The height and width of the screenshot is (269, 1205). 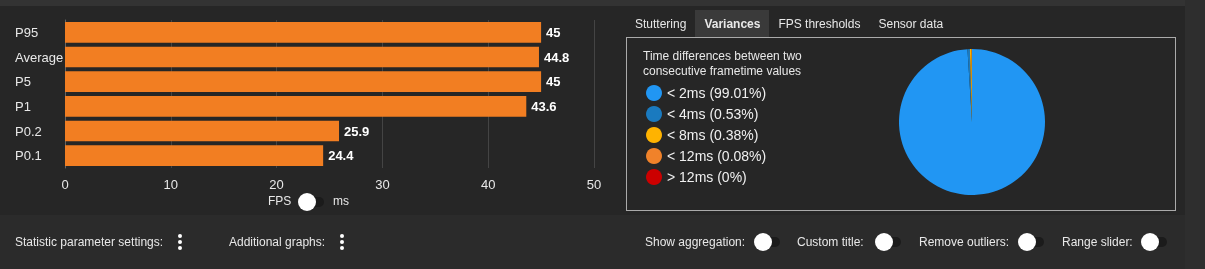 What do you see at coordinates (276, 184) in the screenshot?
I see `x-tick-label: 20` at bounding box center [276, 184].